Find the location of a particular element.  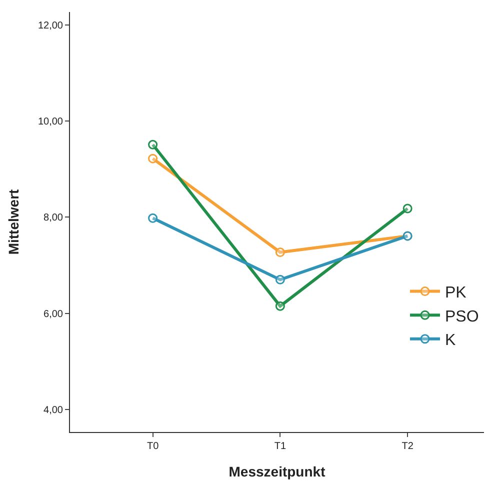

x-tick-label: T2 is located at coordinates (408, 446).